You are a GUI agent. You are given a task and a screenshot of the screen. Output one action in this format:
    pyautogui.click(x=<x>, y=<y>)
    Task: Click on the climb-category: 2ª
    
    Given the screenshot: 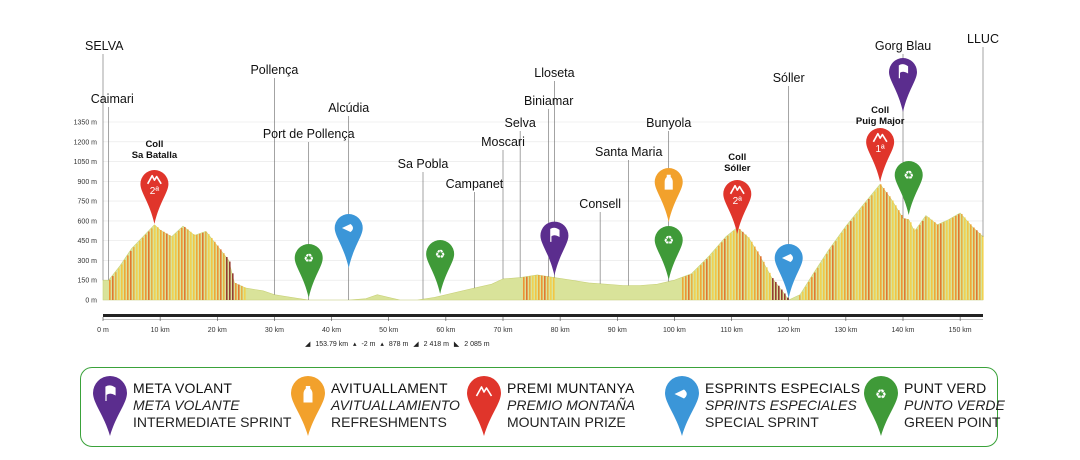 What is the action you would take?
    pyautogui.click(x=155, y=191)
    